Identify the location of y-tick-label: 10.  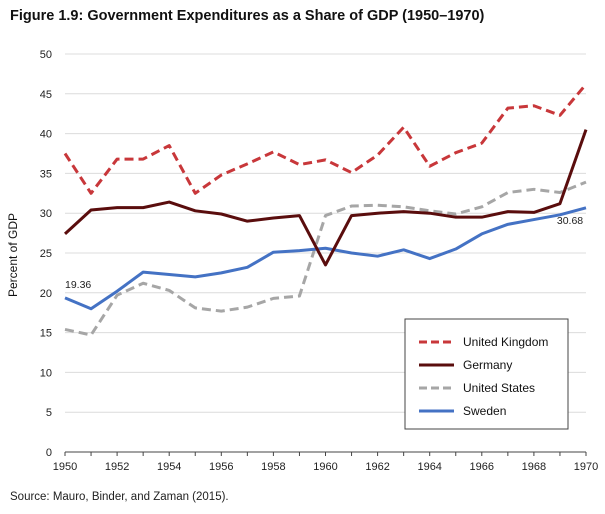
(46, 373).